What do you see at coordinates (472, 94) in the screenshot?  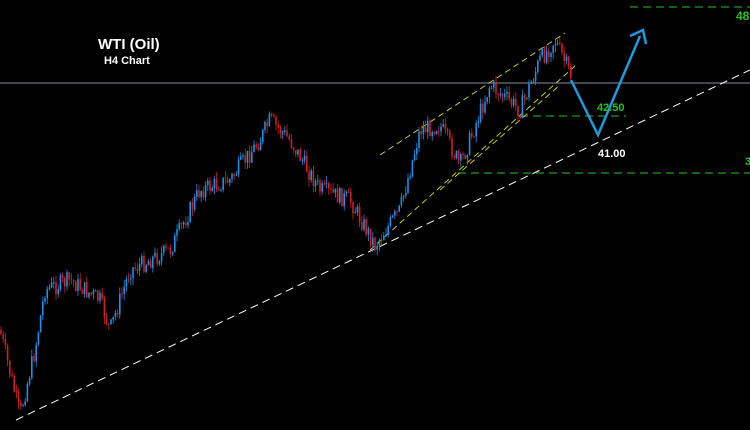 I see `channel-upper` at bounding box center [472, 94].